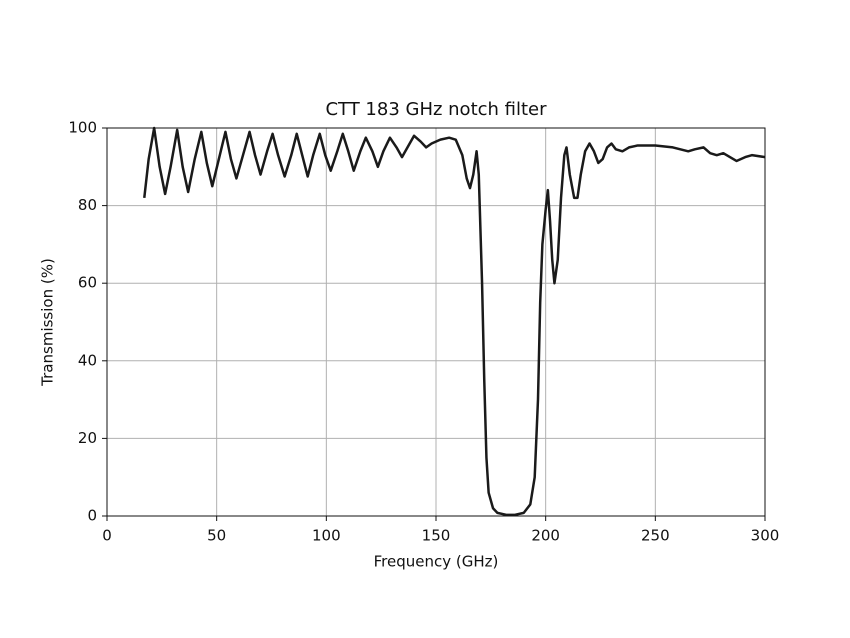 This screenshot has width=850, height=638. I want to click on x-tick-label: 200, so click(545, 536).